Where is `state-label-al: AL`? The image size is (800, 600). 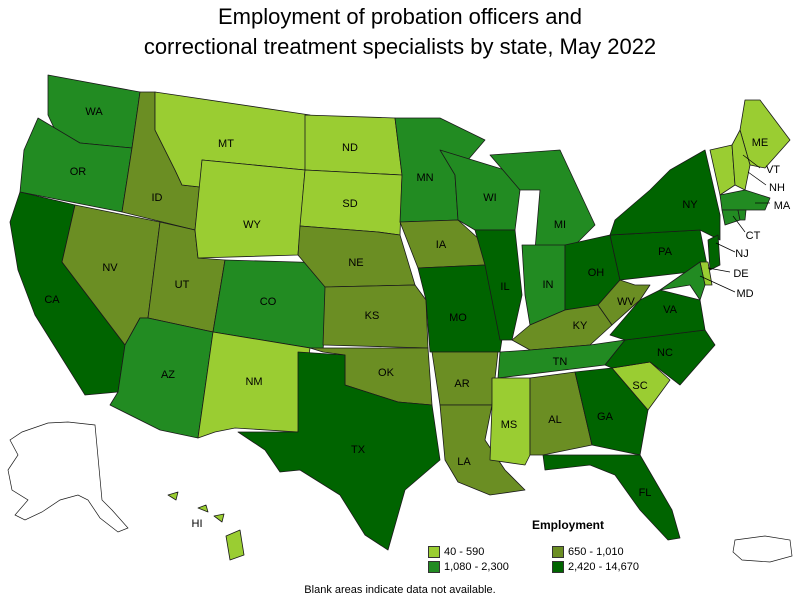
state-label-al: AL is located at coordinates (554, 420).